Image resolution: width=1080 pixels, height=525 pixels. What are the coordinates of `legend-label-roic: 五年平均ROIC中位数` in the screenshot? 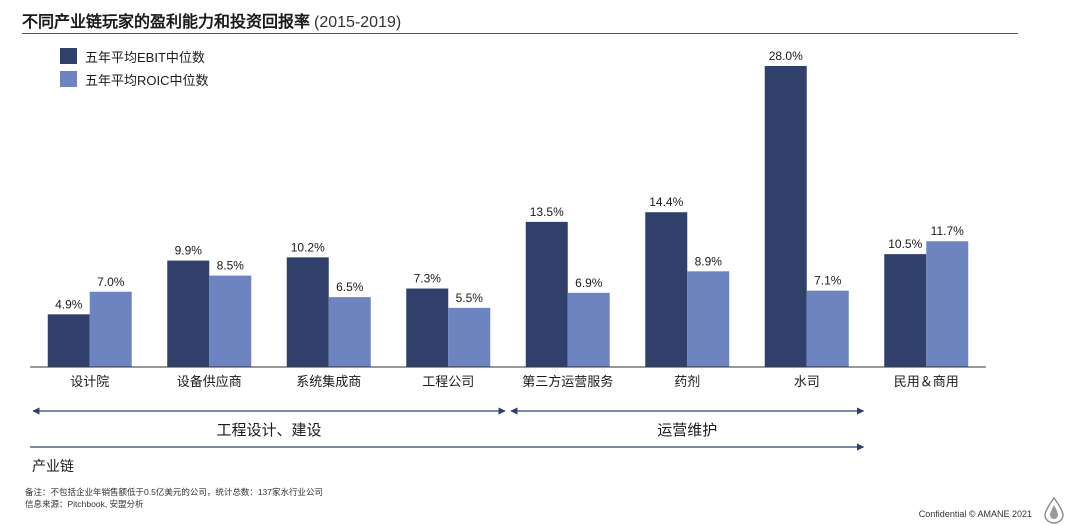 It's located at (147, 80).